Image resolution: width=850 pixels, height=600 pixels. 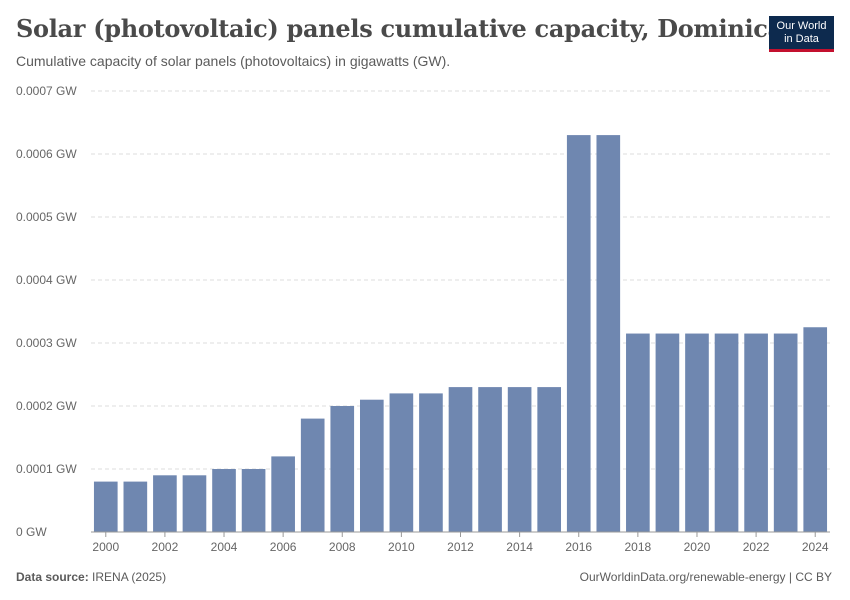 I want to click on bar-2013: 2013: 0.00023 GW, so click(x=490, y=459).